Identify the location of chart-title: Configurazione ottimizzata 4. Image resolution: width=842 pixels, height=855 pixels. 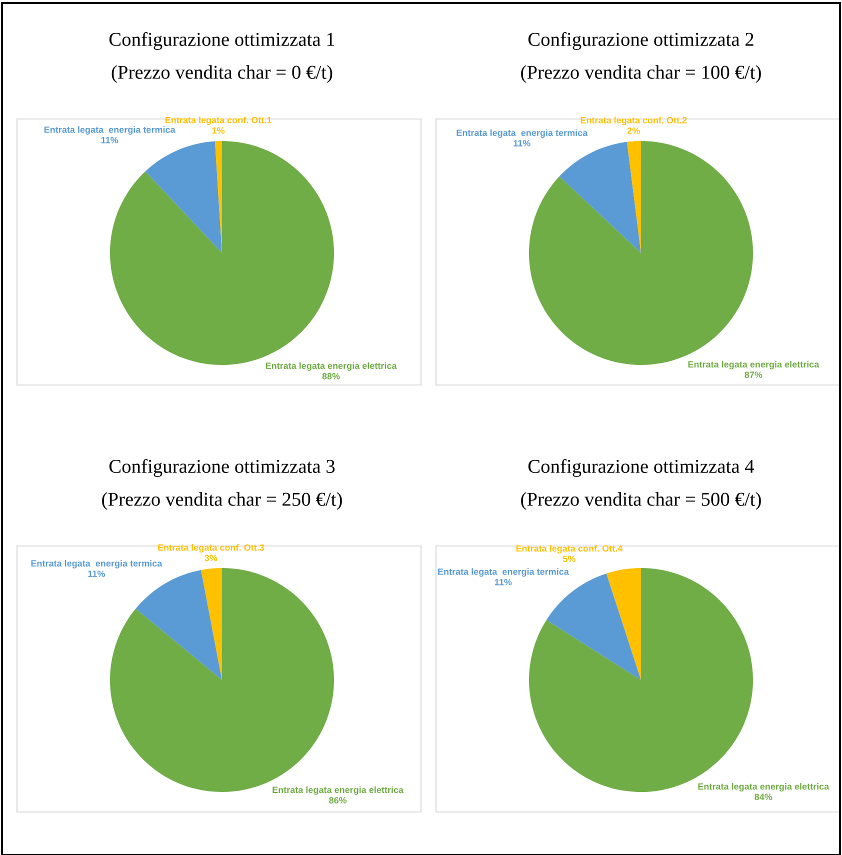
(641, 468).